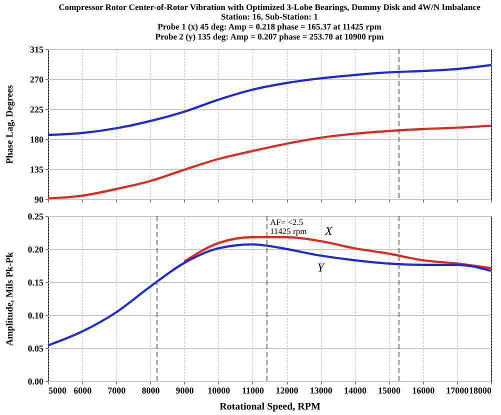 The width and height of the screenshot is (501, 415). I want to click on series-label: Y, so click(321, 267).